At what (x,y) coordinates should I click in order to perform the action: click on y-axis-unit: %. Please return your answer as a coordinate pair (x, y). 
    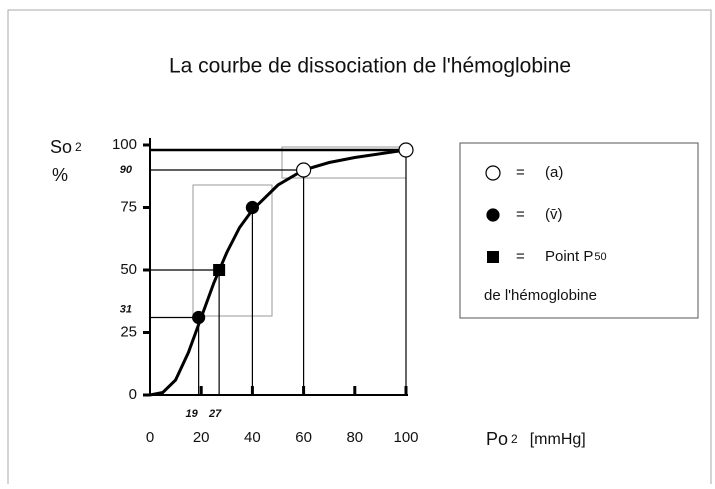
    Looking at the image, I should click on (60, 175).